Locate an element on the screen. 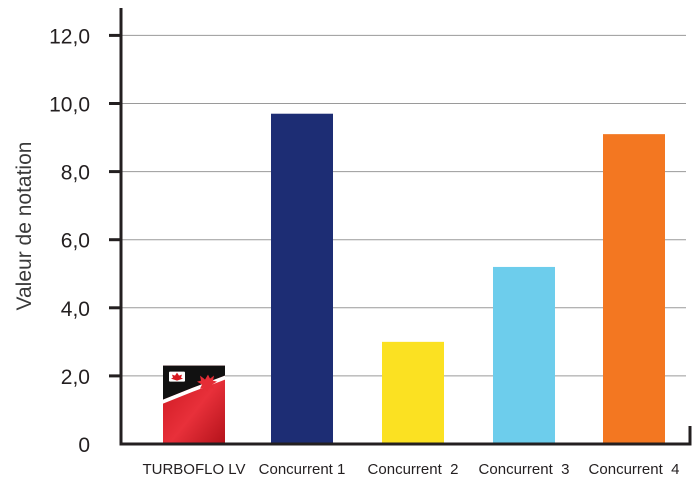  x-category-label: Concurrent 1 is located at coordinates (302, 469).